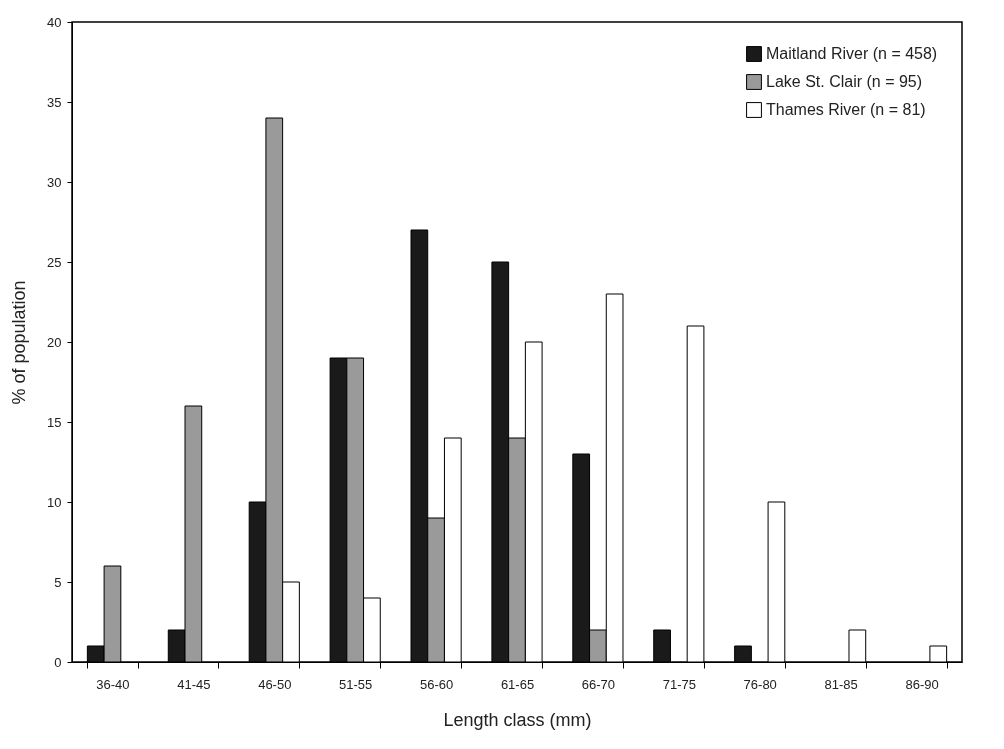 This screenshot has width=1004, height=749. What do you see at coordinates (58, 582) in the screenshot?
I see `y-tick-label: 5` at bounding box center [58, 582].